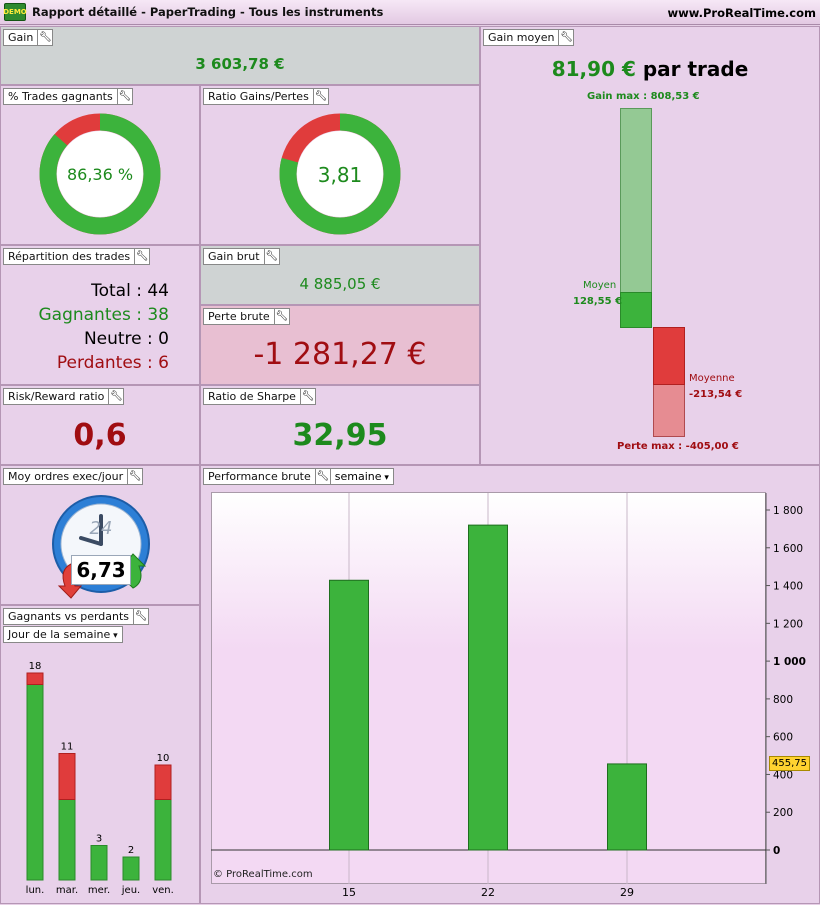 This screenshot has height=905, width=820. Describe the element at coordinates (101, 528) in the screenshot. I see `clock-number: 24` at that location.